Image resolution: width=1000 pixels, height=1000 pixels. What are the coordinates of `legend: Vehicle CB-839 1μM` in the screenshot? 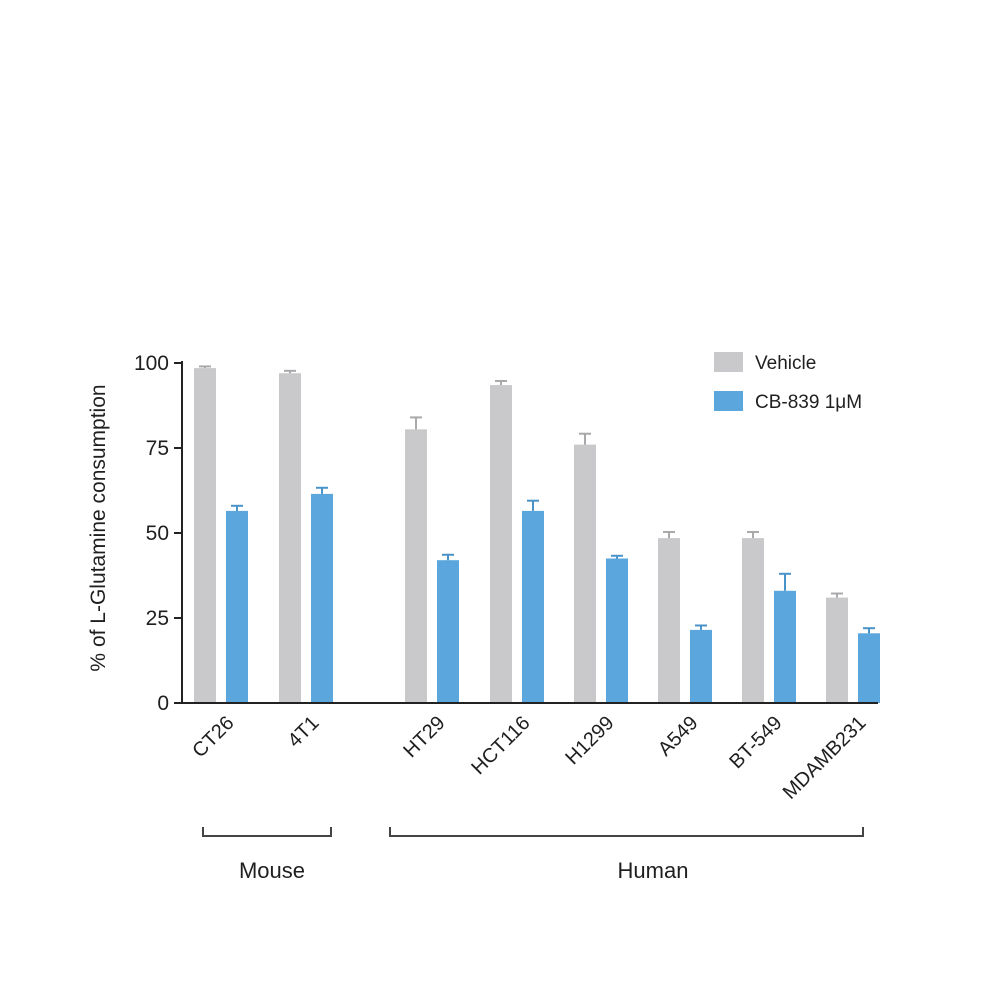 It's located at (788, 382).